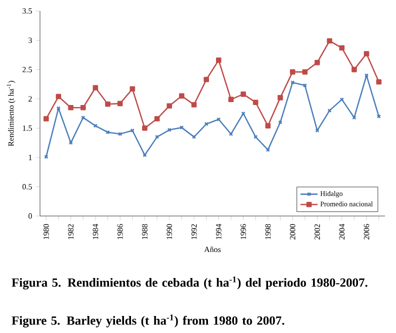 Image resolution: width=396 pixels, height=333 pixels. What do you see at coordinates (219, 232) in the screenshot?
I see `x-tick-label: 1994` at bounding box center [219, 232].